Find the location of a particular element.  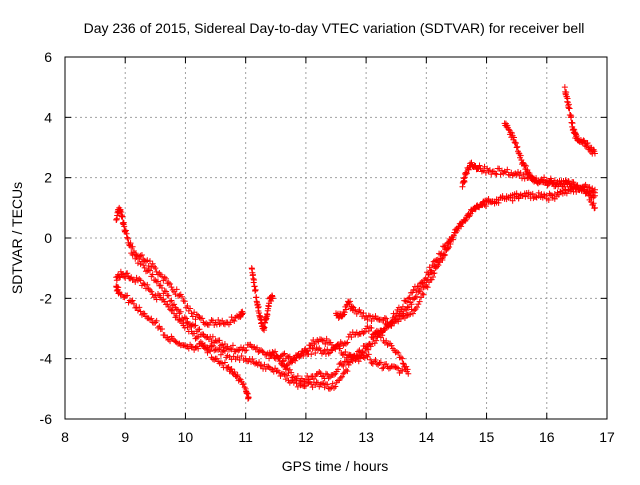

x-tick-labels: 8 9 10 11 12 13 14 15 16 17 is located at coordinates (338, 437).